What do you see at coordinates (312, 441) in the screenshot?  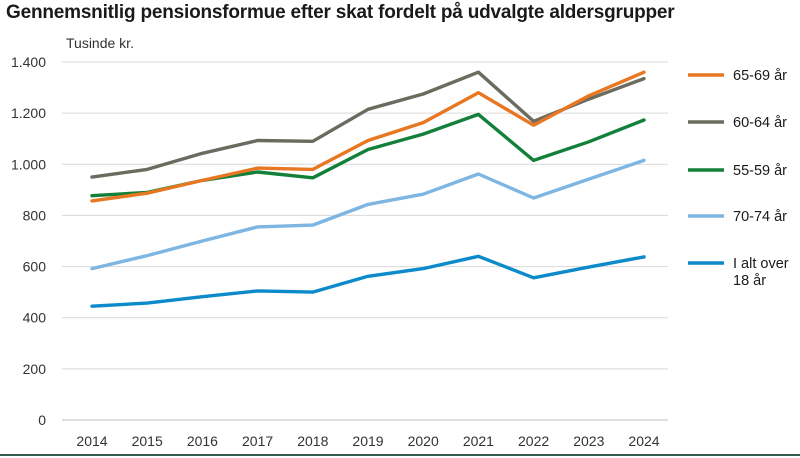 I see `x-tick-label: 2018` at bounding box center [312, 441].